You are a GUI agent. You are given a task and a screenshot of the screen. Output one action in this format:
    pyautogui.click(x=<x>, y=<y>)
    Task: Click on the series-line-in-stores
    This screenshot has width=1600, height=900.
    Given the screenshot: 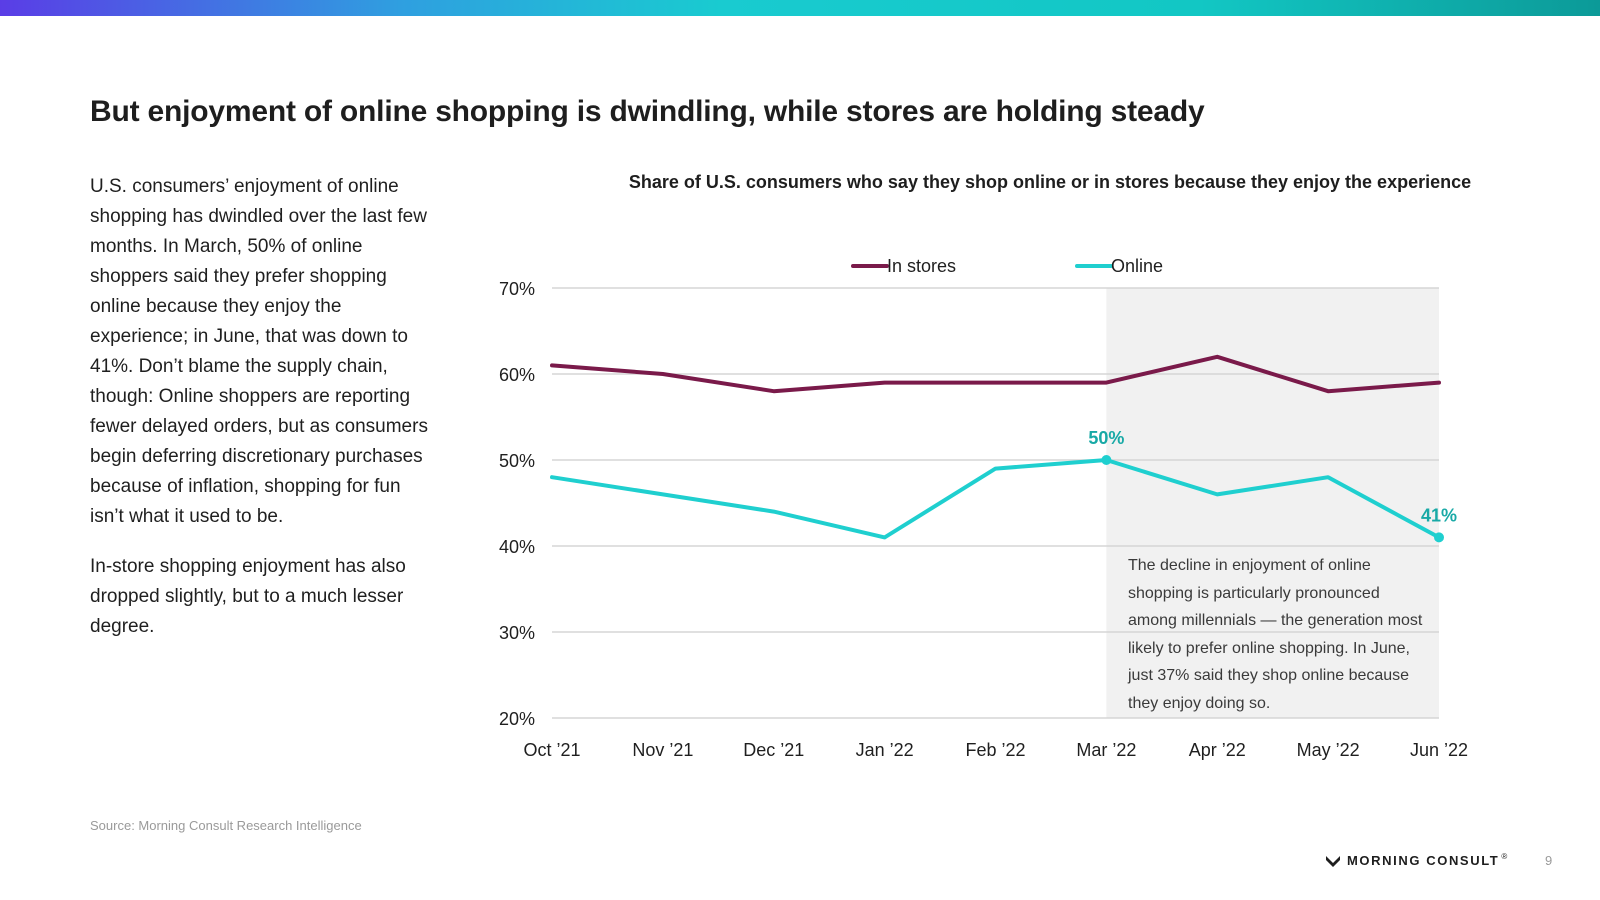 What is the action you would take?
    pyautogui.click(x=995, y=374)
    